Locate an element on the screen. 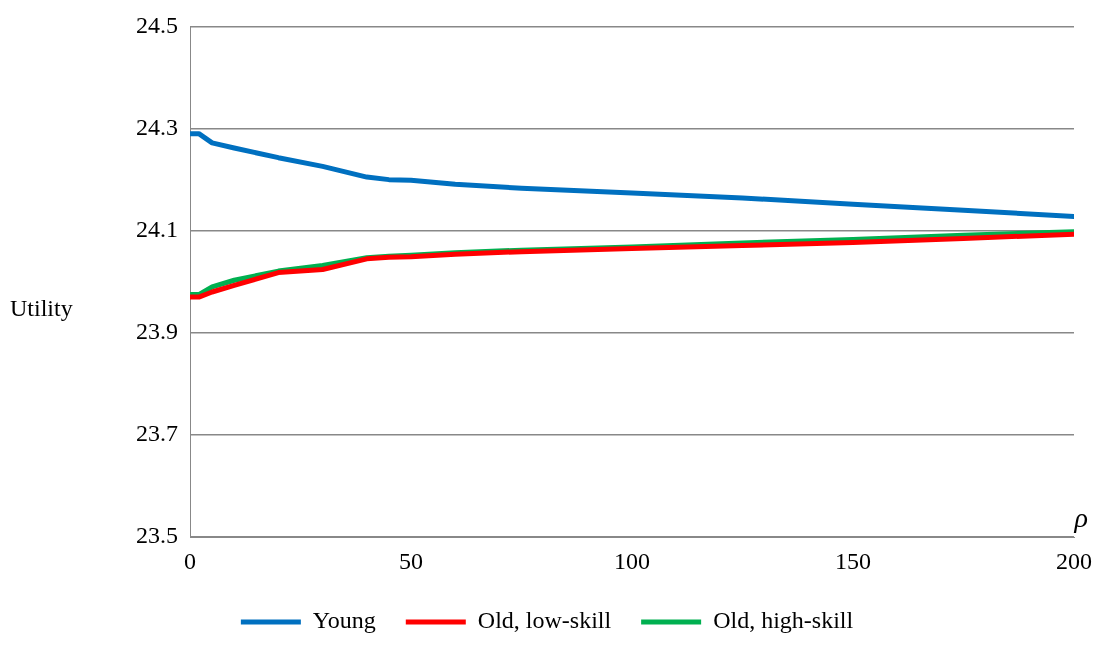 The image size is (1100, 652). y-tick-label: 23.9 is located at coordinates (157, 331).